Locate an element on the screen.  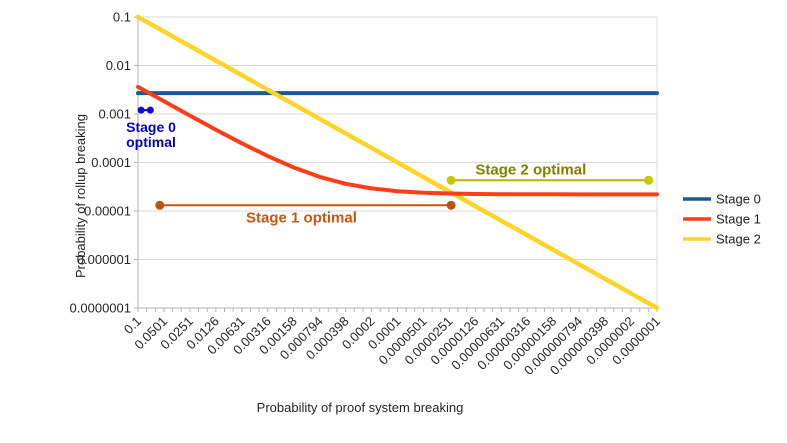
stage-0-optimal-dot-left is located at coordinates (141, 110).